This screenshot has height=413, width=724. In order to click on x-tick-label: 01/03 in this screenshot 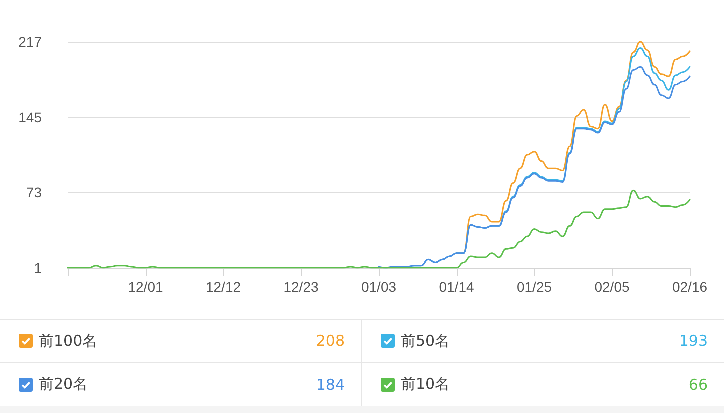, I will do `click(379, 287)`.